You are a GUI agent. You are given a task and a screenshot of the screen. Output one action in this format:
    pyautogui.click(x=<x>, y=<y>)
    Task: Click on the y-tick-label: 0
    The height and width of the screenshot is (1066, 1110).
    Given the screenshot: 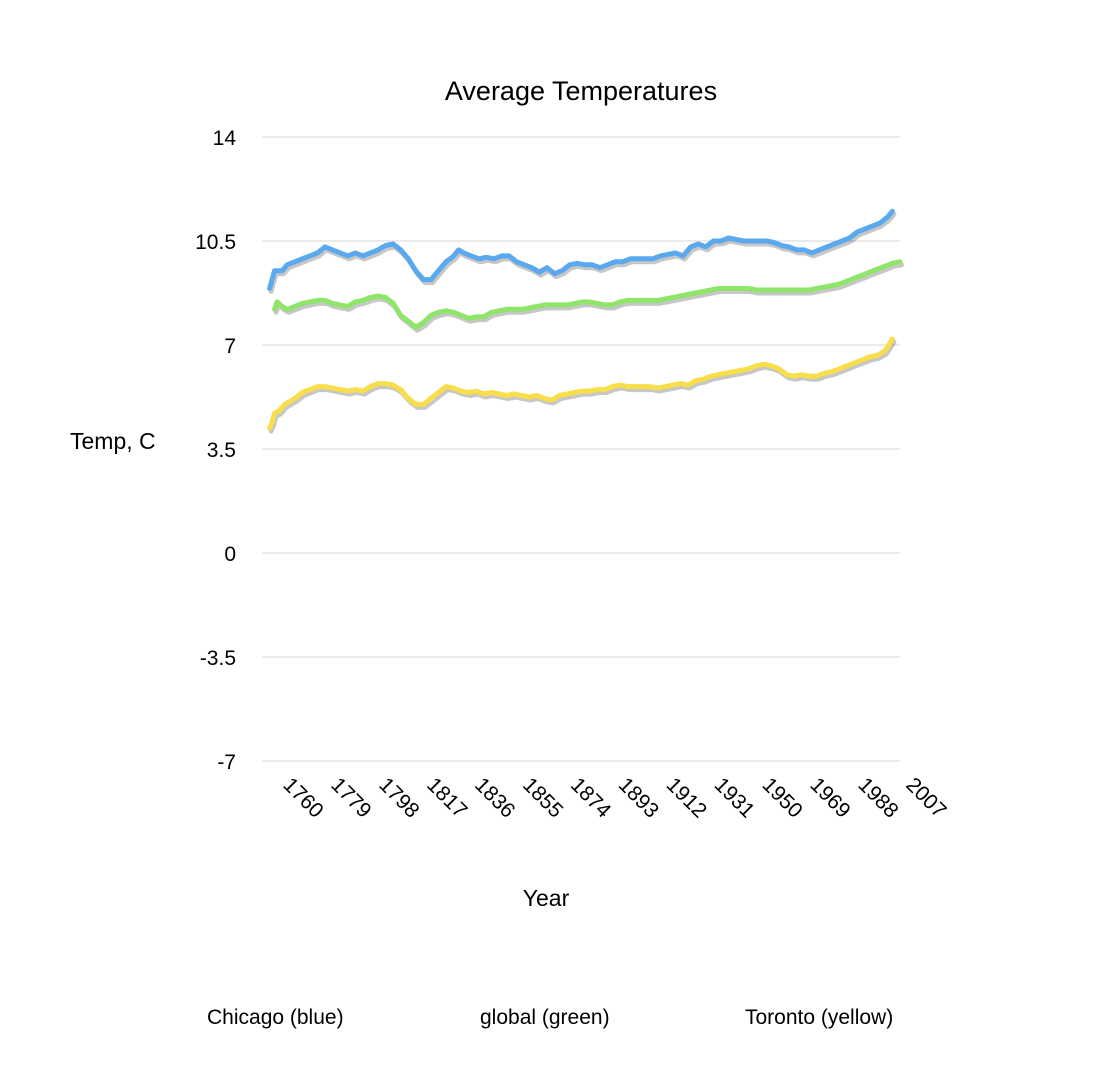 What is the action you would take?
    pyautogui.click(x=230, y=554)
    